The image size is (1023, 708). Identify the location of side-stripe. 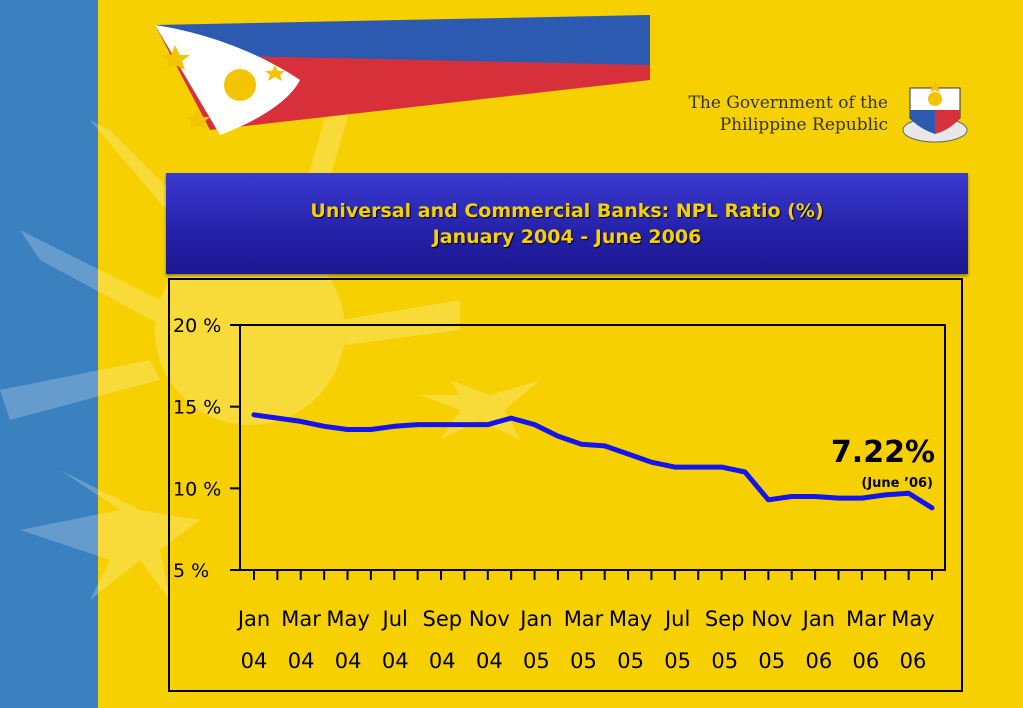
(49, 354).